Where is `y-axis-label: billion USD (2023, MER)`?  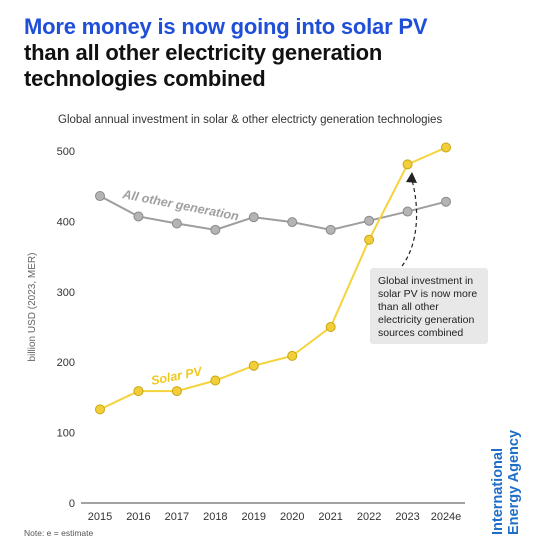 y-axis-label: billion USD (2023, MER) is located at coordinates (32, 307).